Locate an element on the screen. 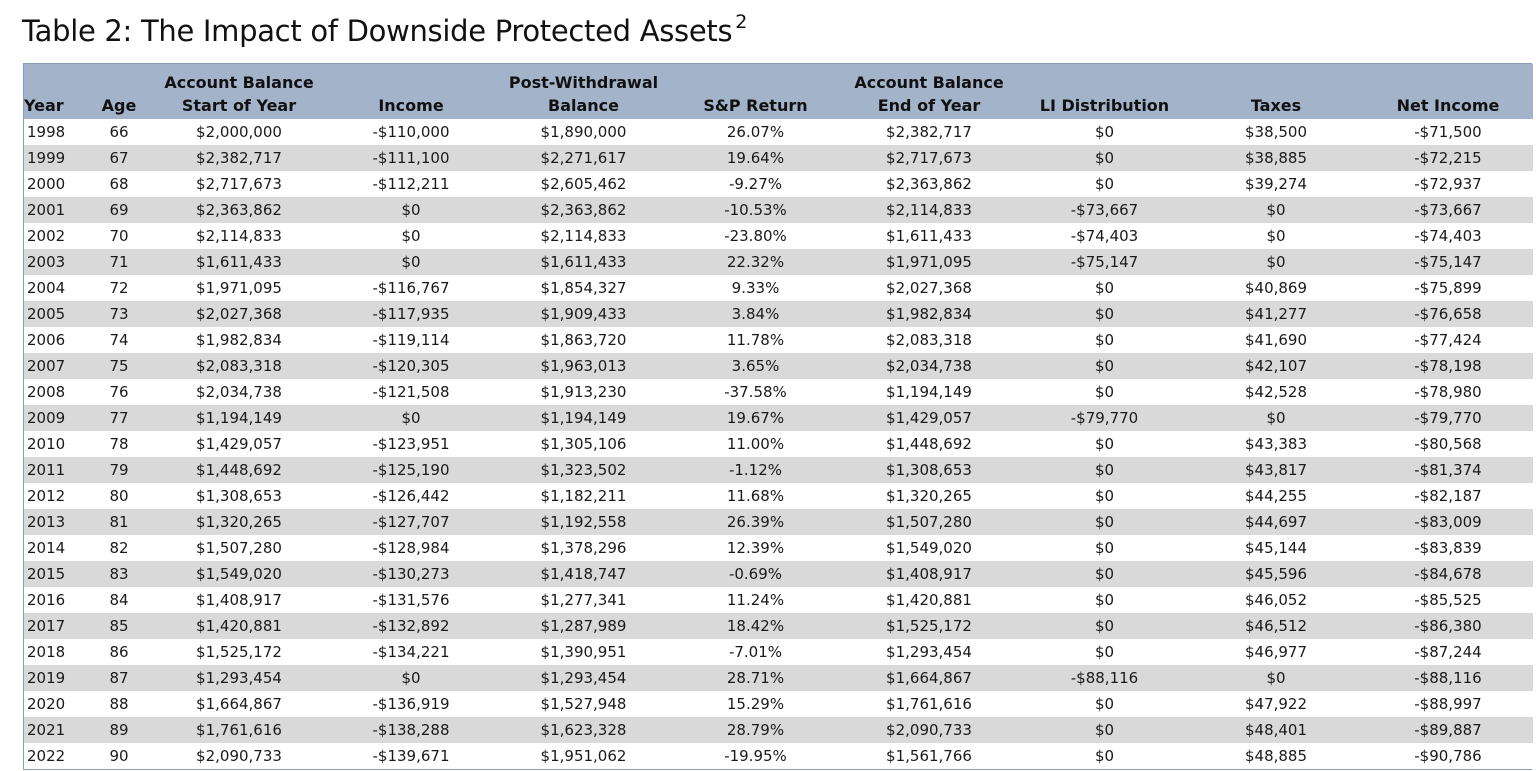 The image size is (1536, 771). table-cell: $1,448,692 is located at coordinates (929, 444).